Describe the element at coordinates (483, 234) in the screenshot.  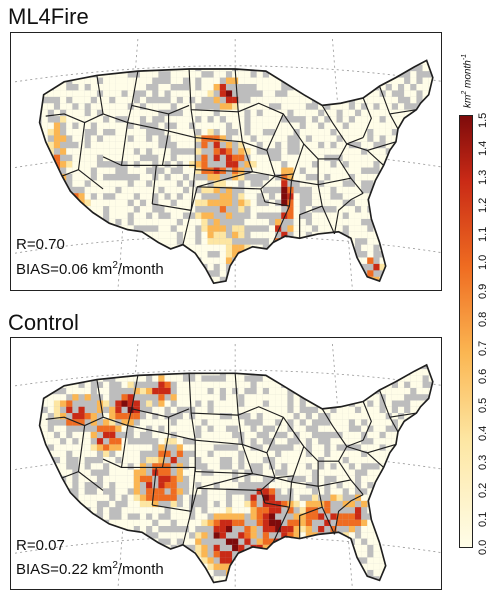
I see `colorbar-tick-label: 1.1` at that location.